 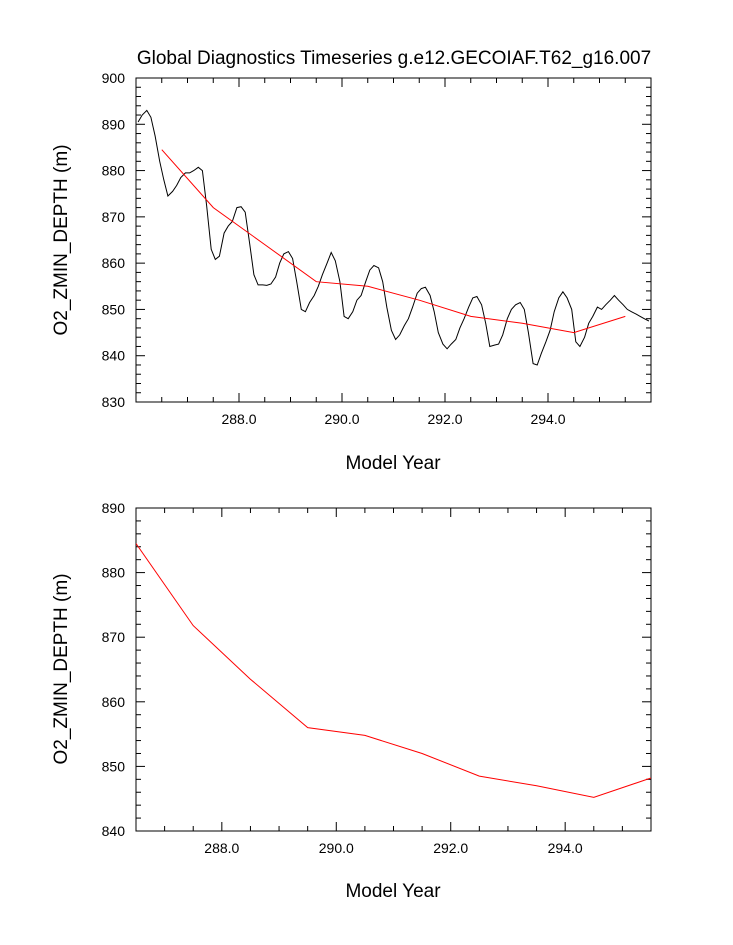 I want to click on y-tick-label: 830, so click(x=114, y=402).